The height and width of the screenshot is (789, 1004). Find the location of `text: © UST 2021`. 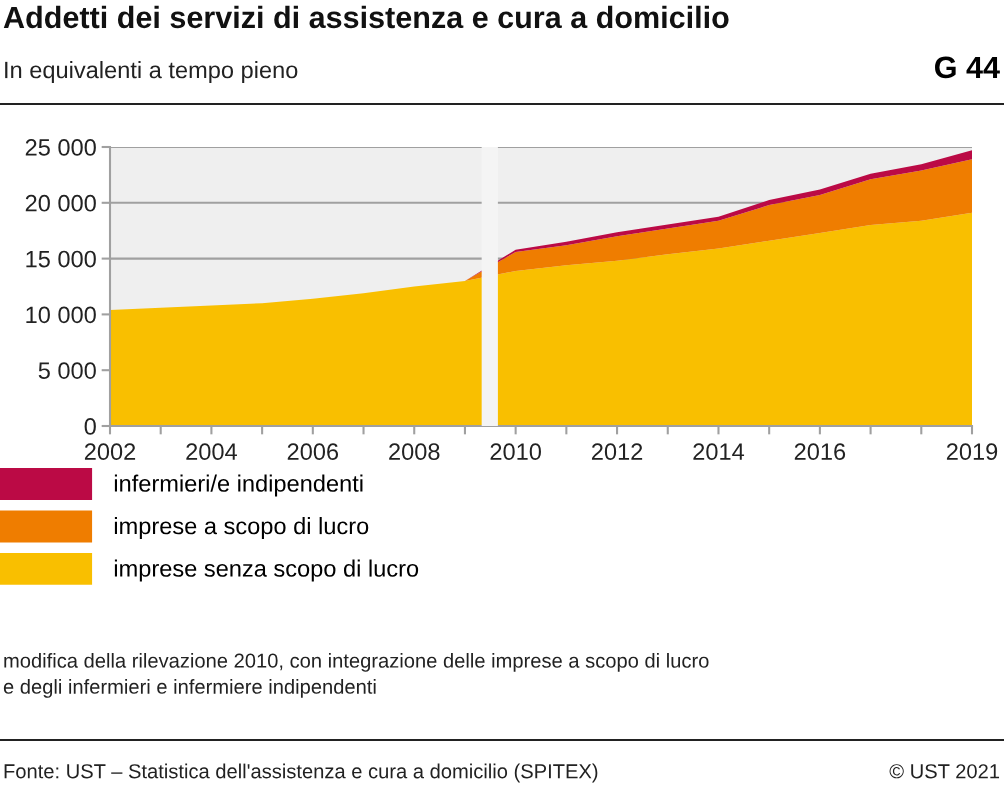

text: © UST 2021 is located at coordinates (944, 771).